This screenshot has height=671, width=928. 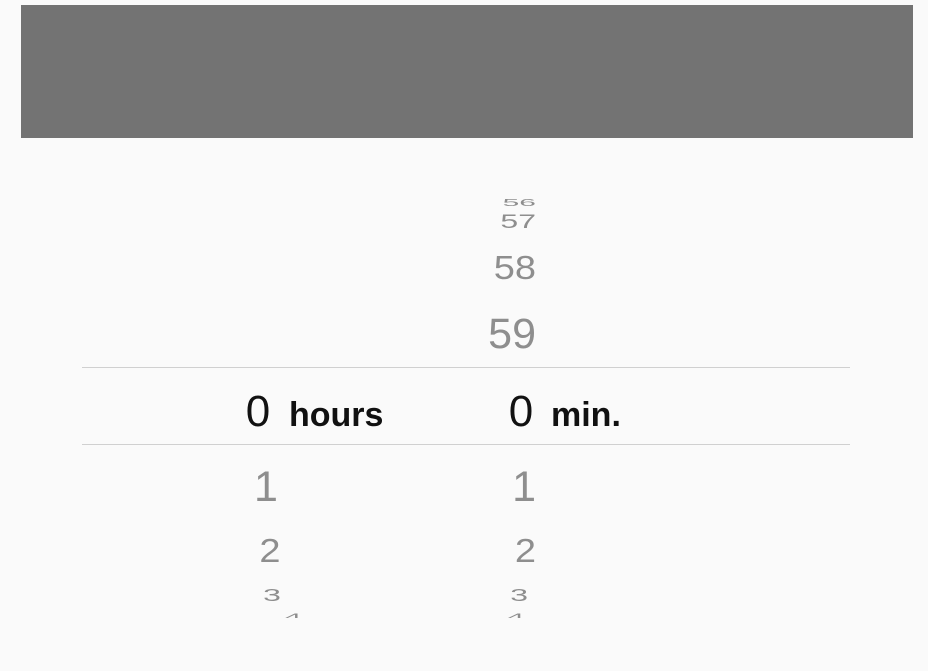 I want to click on hours-unit: hours, so click(x=336, y=415).